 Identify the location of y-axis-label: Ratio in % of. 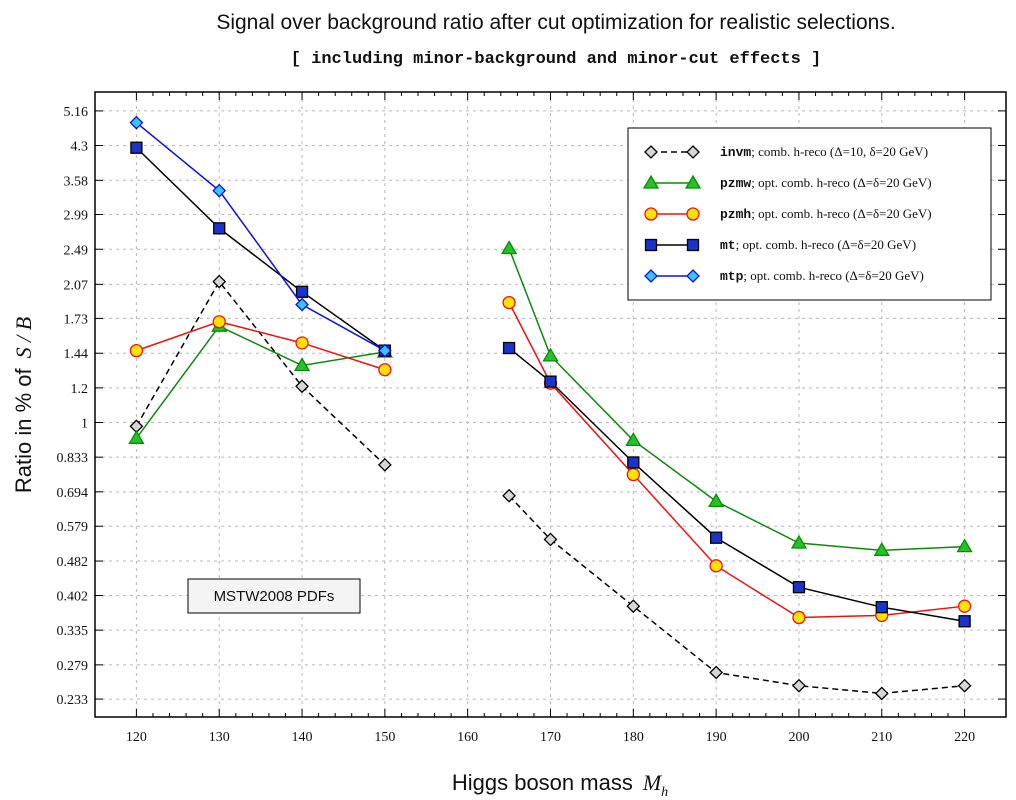
(23, 431).